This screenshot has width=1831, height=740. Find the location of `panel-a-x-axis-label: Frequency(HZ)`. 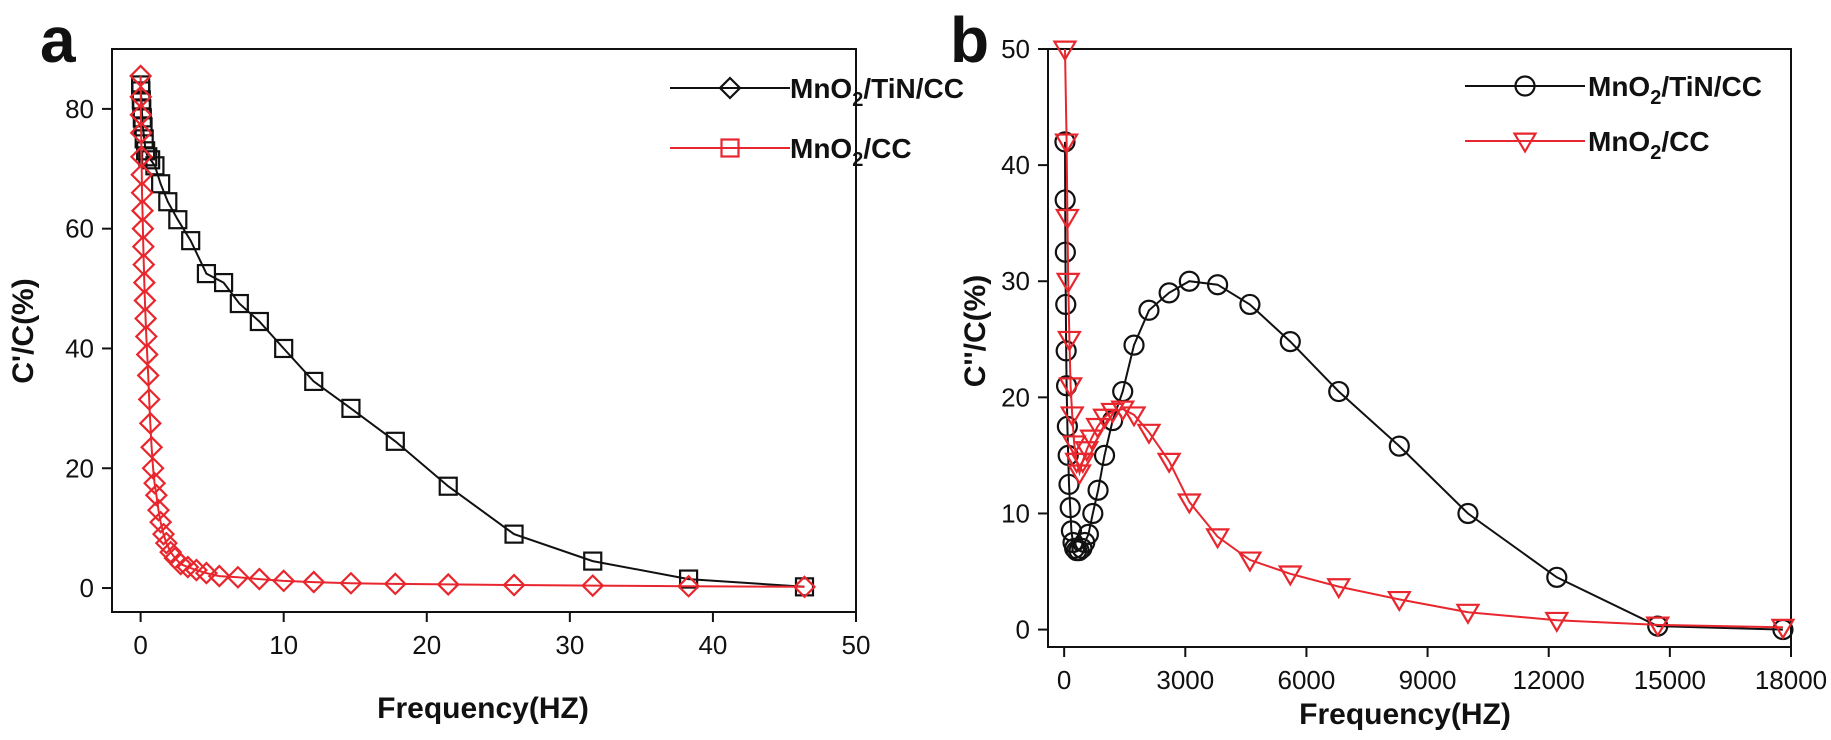

panel-a-x-axis-label: Frequency(HZ) is located at coordinates (483, 708).